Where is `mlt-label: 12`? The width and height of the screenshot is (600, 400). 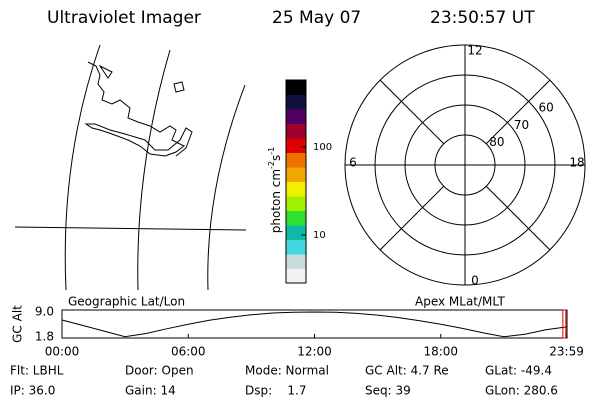
mlt-label: 12 is located at coordinates (474, 51).